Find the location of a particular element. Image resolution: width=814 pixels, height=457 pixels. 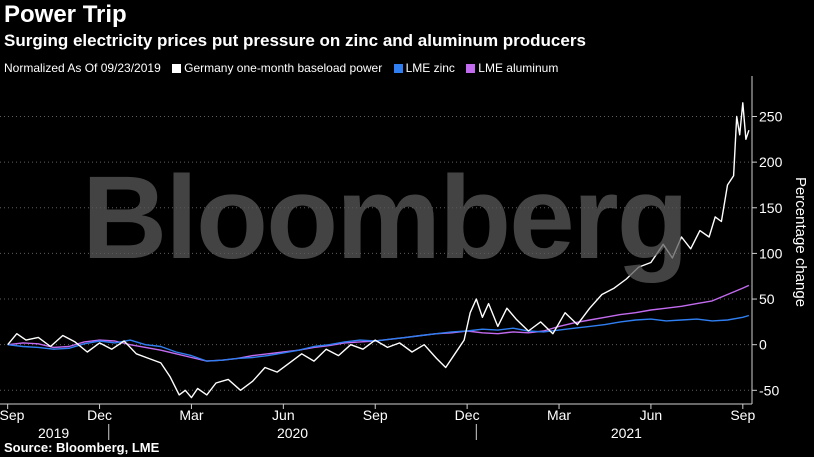

legend-label-zinc: LME zinc is located at coordinates (430, 68).